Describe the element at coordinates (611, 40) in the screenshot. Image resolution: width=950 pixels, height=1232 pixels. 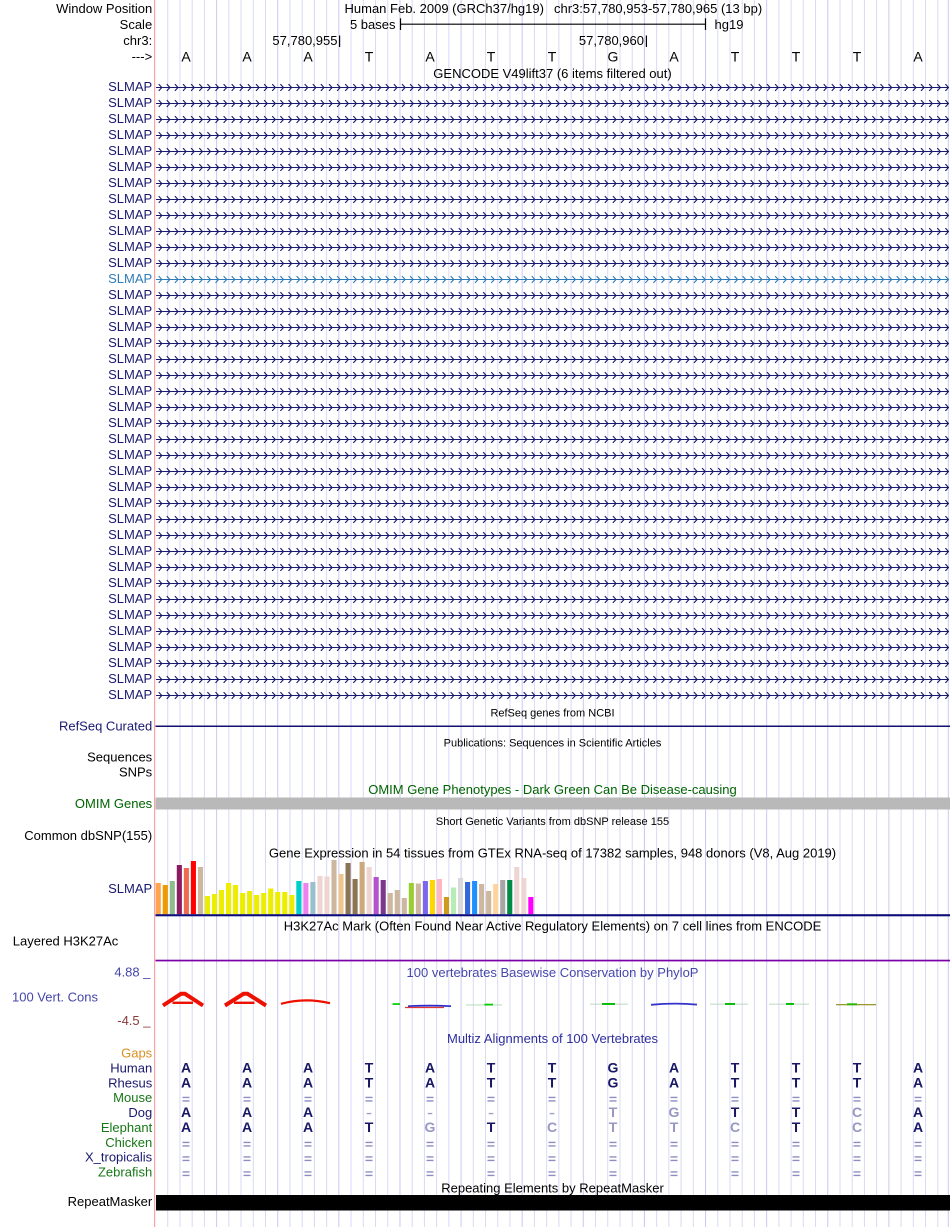
I see `svg-text: 57,780,960` at that location.